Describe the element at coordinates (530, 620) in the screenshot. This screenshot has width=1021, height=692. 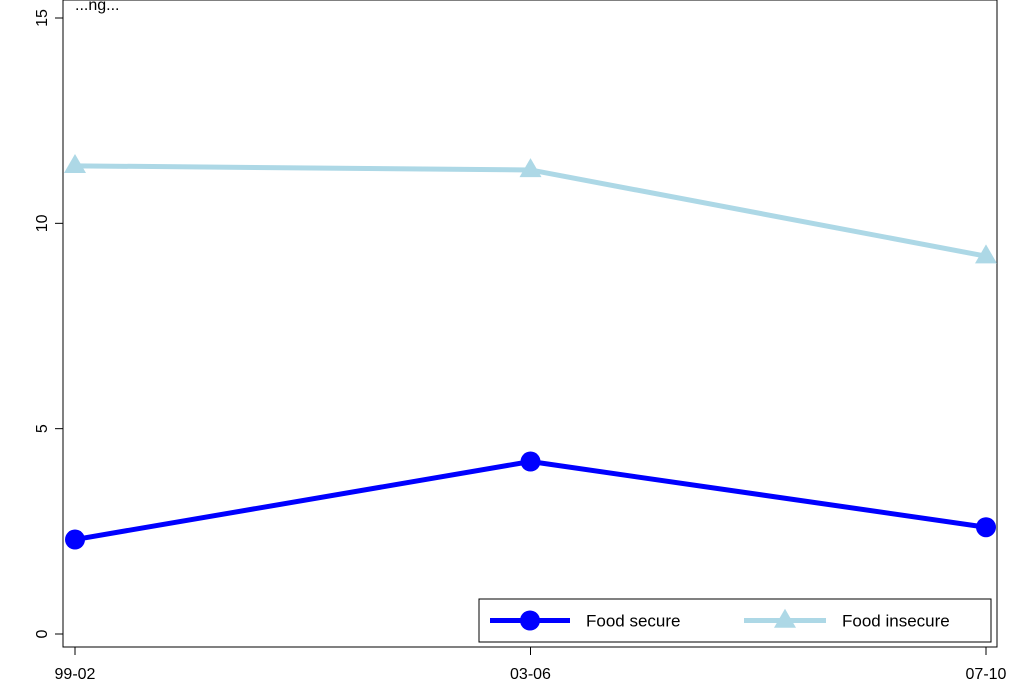
I see `legend-marker-food-secure` at that location.